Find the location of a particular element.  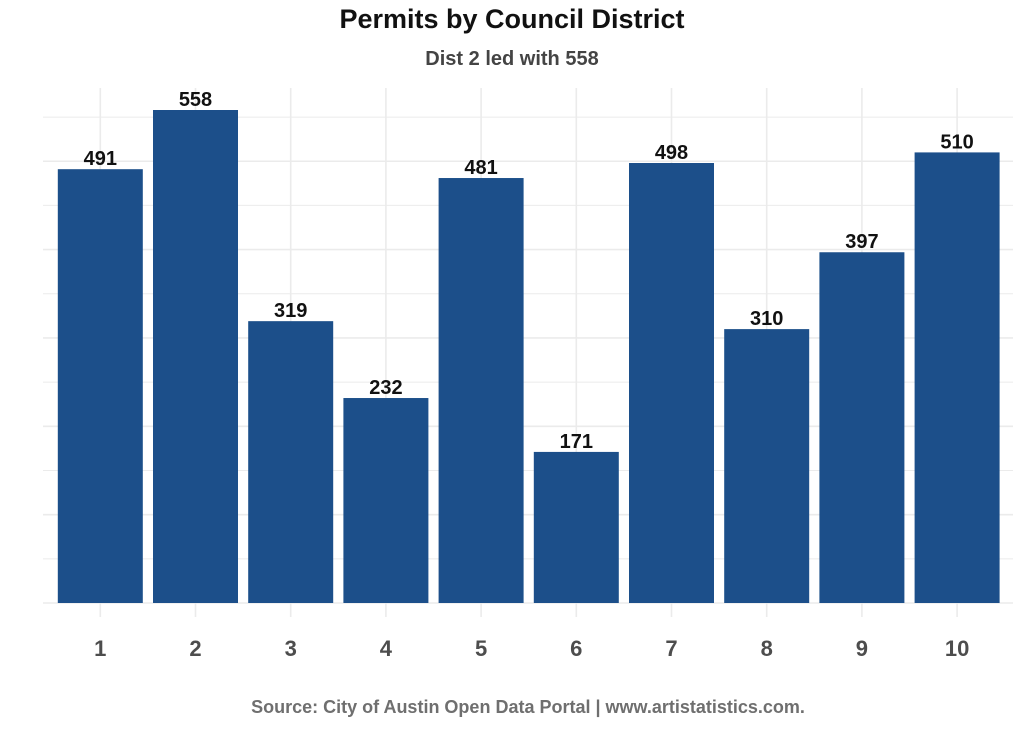

x-tick-label: 9 is located at coordinates (862, 648).